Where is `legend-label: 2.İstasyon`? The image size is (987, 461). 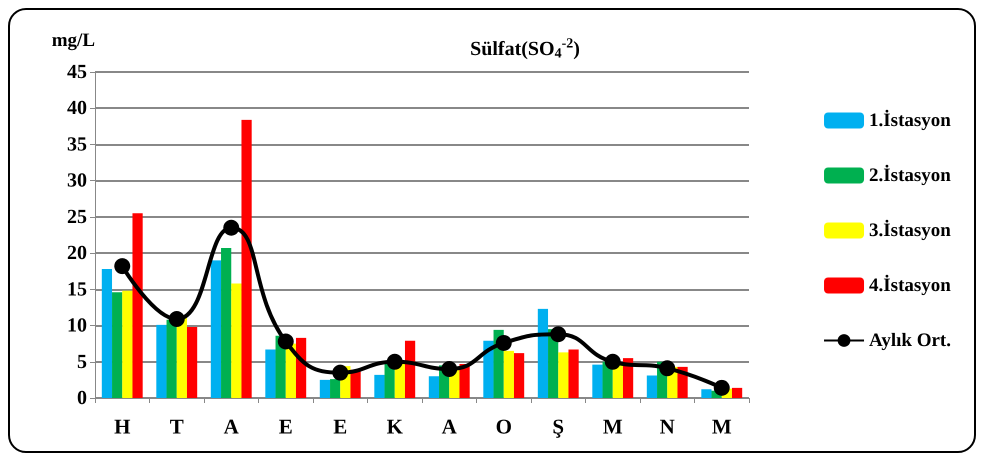 legend-label: 2.İstasyon is located at coordinates (910, 175).